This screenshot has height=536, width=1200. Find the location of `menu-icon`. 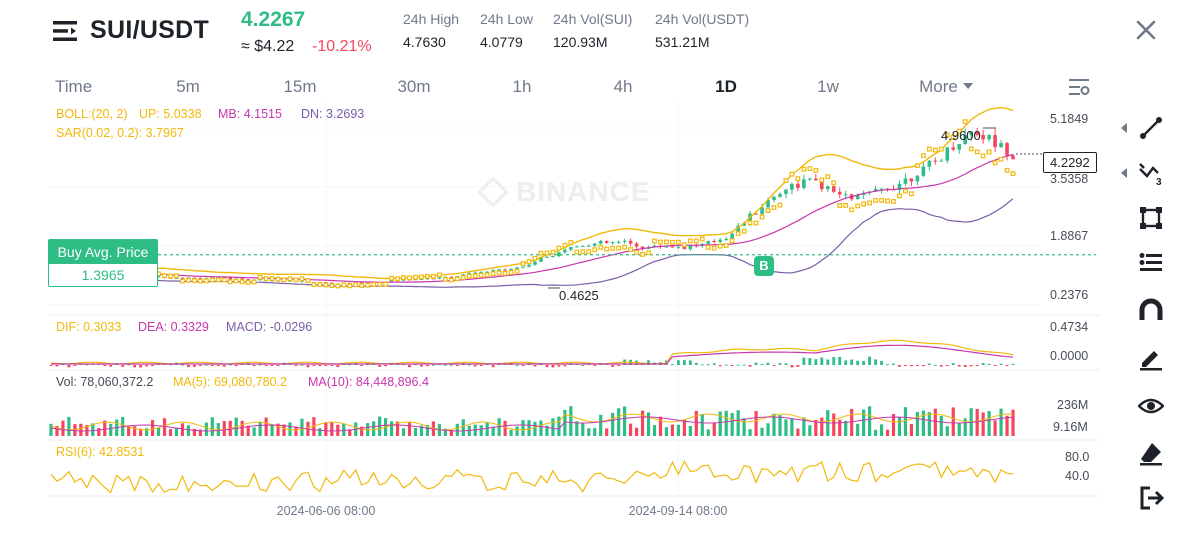

menu-icon is located at coordinates (65, 31).